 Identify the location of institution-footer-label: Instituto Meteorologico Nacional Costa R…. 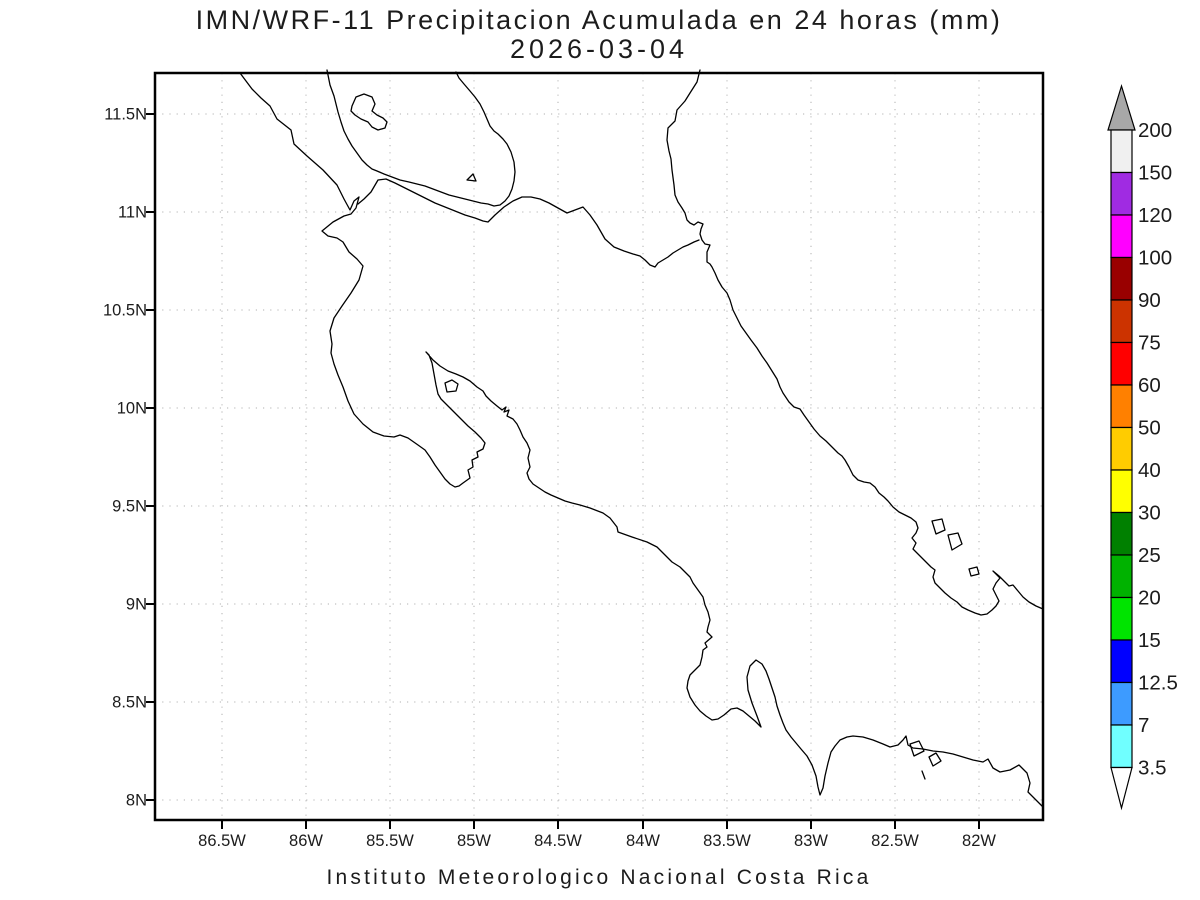
(599, 877).